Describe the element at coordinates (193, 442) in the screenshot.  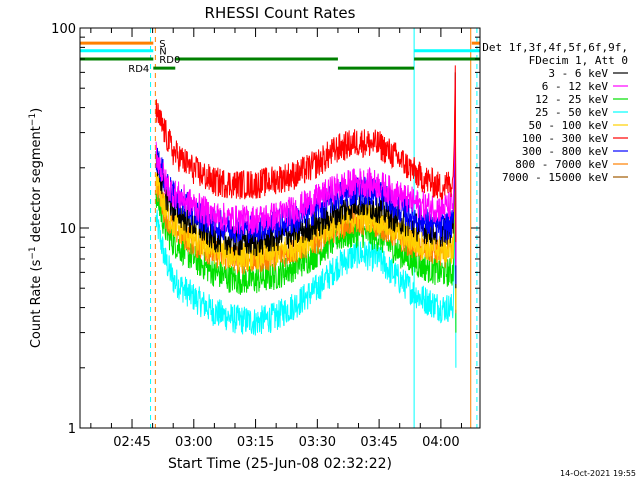
I see `x-tick-label-0300: 03:00` at that location.